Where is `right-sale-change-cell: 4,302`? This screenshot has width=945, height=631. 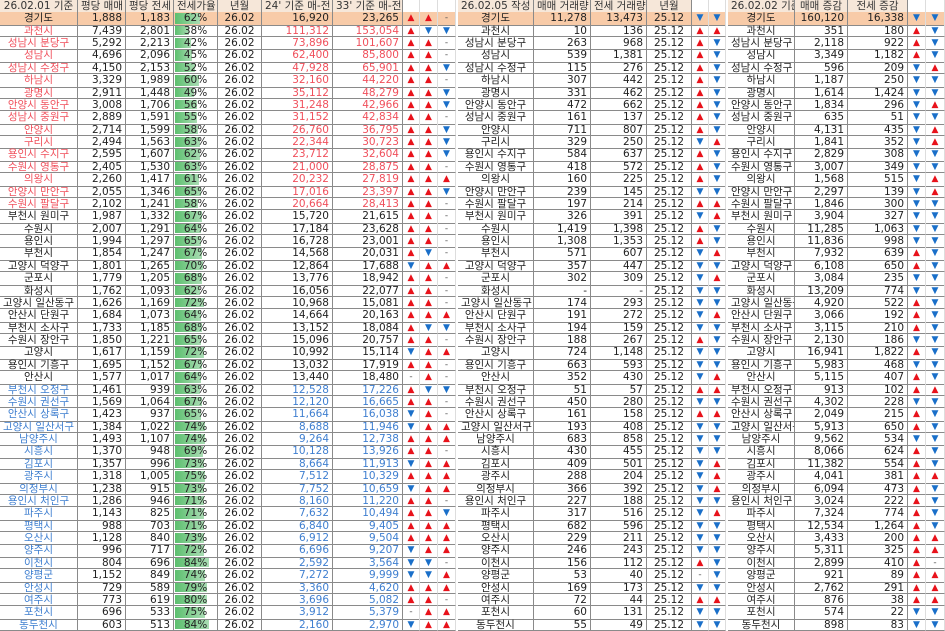 right-sale-change-cell: 4,302 is located at coordinates (821, 402).